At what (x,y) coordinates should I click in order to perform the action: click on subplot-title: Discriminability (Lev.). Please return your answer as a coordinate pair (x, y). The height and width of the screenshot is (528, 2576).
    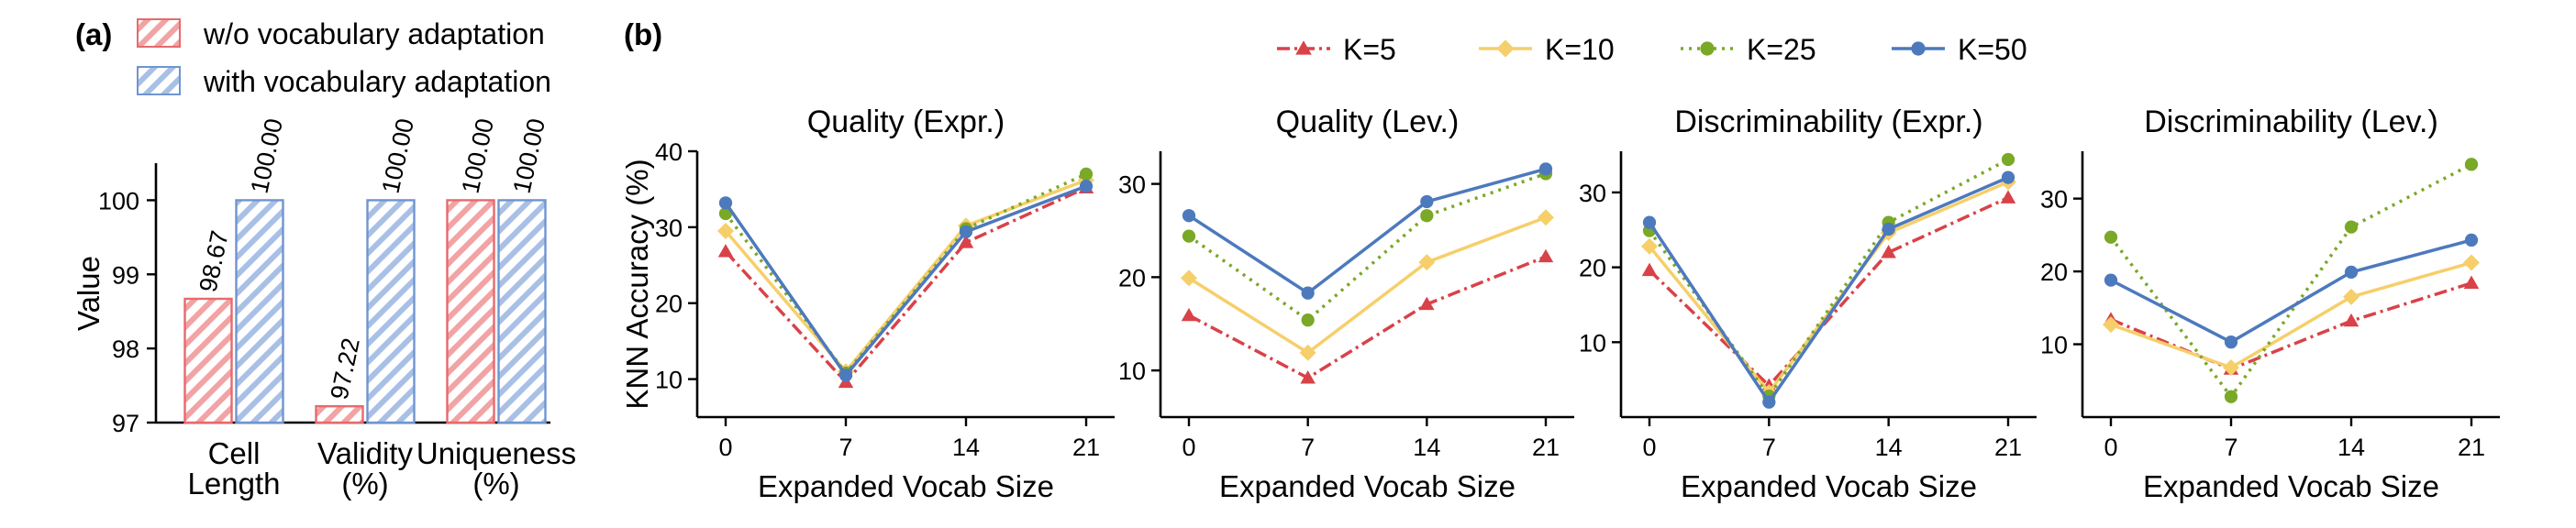
    Looking at the image, I should click on (2291, 121).